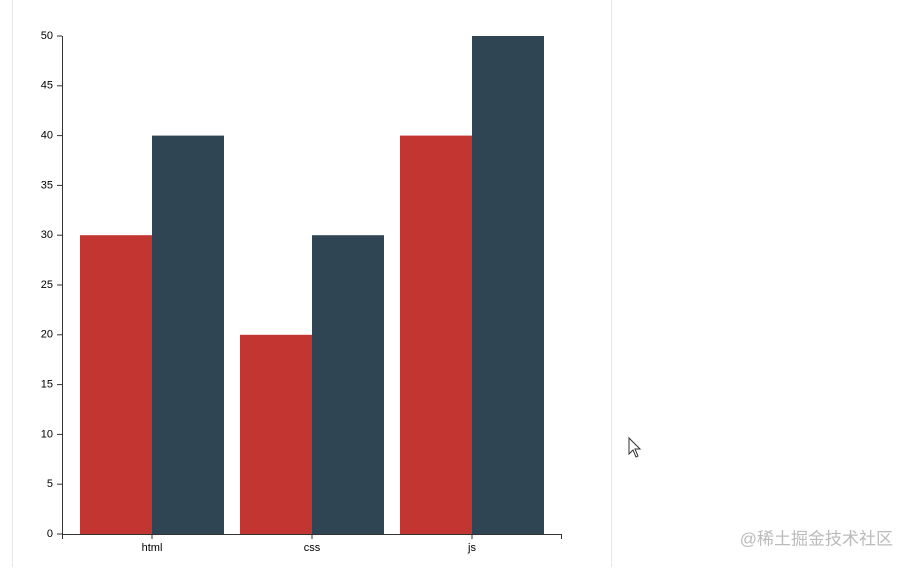 This screenshot has width=910, height=572. I want to click on y-tick-label: 45, so click(47, 86).